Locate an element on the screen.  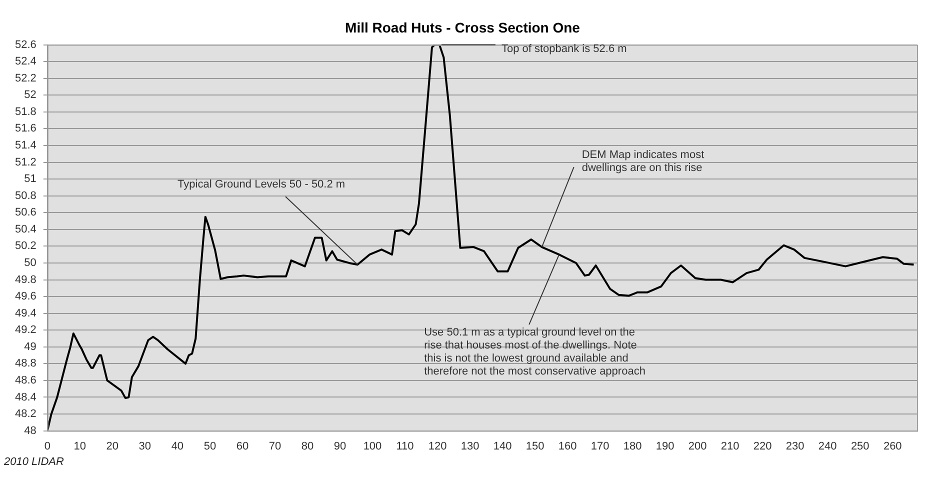
y-tick-label: 51.2 is located at coordinates (25, 162).